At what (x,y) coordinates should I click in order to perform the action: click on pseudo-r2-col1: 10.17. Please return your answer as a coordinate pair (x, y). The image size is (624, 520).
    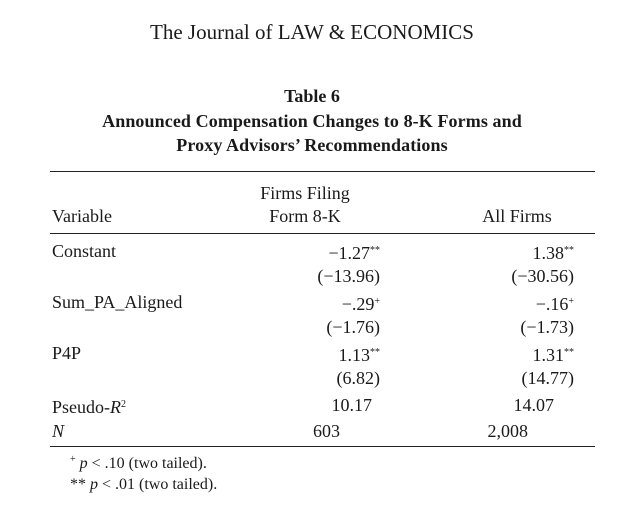
    Looking at the image, I should click on (352, 405).